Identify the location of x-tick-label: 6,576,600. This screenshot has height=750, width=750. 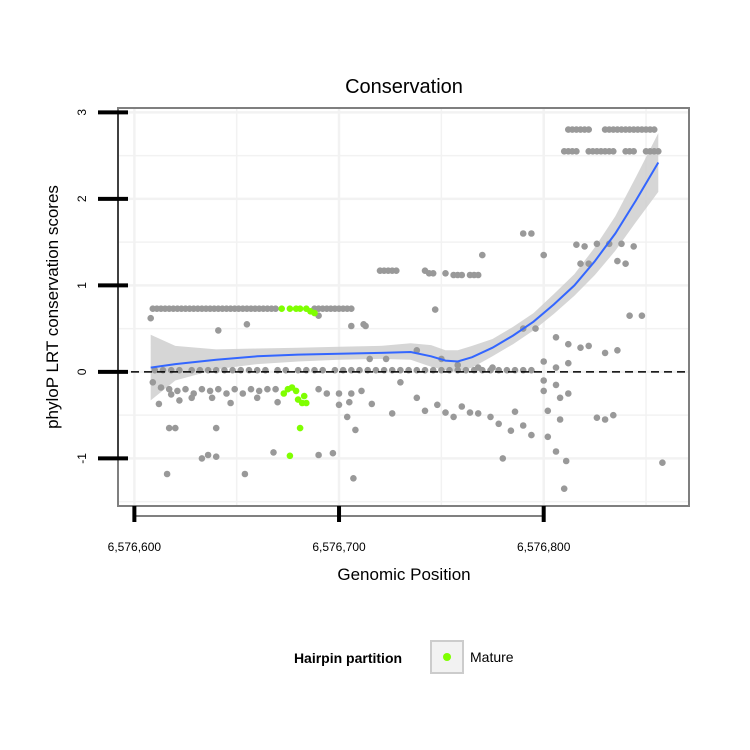
(135, 547).